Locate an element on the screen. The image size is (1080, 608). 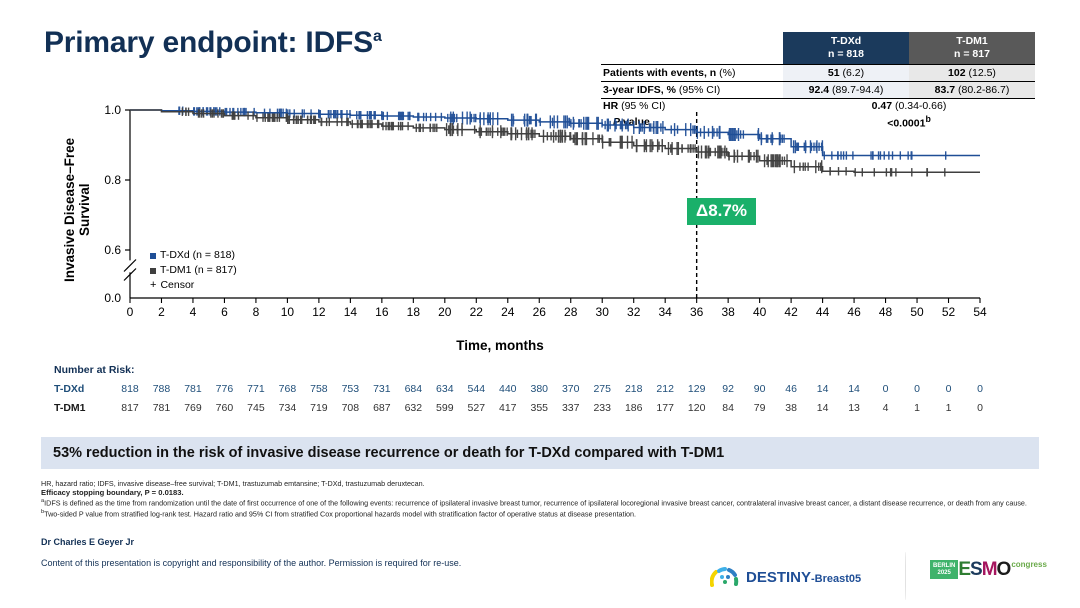
svg-text: 0.6 is located at coordinates (112, 250).